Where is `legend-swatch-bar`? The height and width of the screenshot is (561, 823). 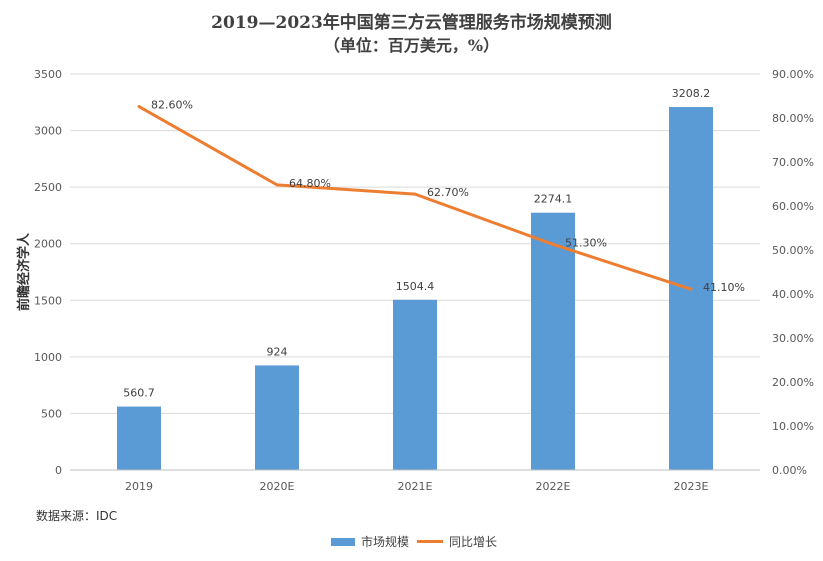
legend-swatch-bar is located at coordinates (343, 541).